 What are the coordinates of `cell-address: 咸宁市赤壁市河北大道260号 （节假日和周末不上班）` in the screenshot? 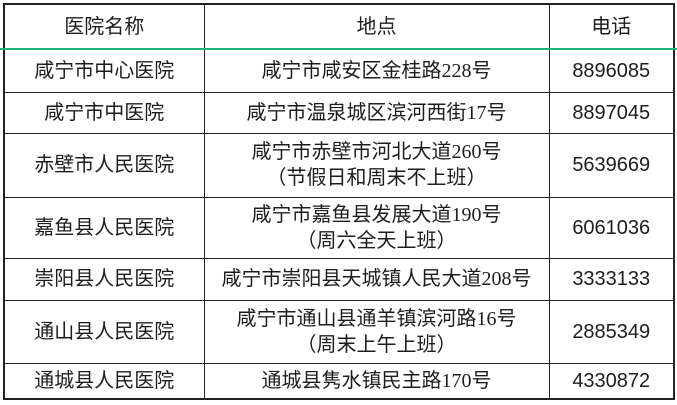 It's located at (376, 165).